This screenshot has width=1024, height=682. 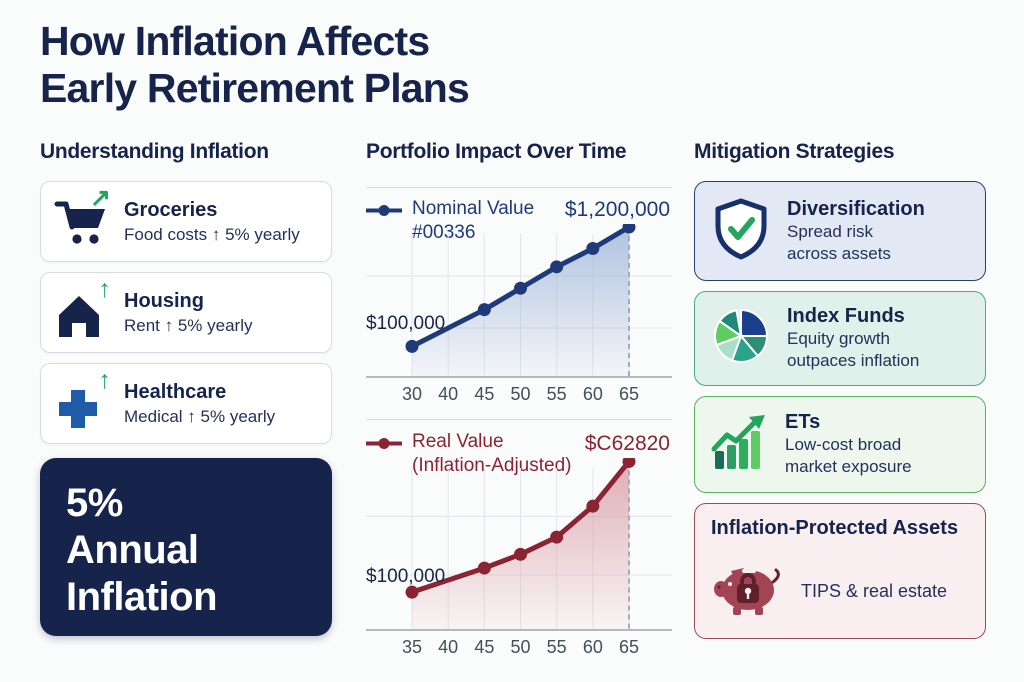 What do you see at coordinates (627, 443) in the screenshot?
I see `real-end-value: $C62820` at bounding box center [627, 443].